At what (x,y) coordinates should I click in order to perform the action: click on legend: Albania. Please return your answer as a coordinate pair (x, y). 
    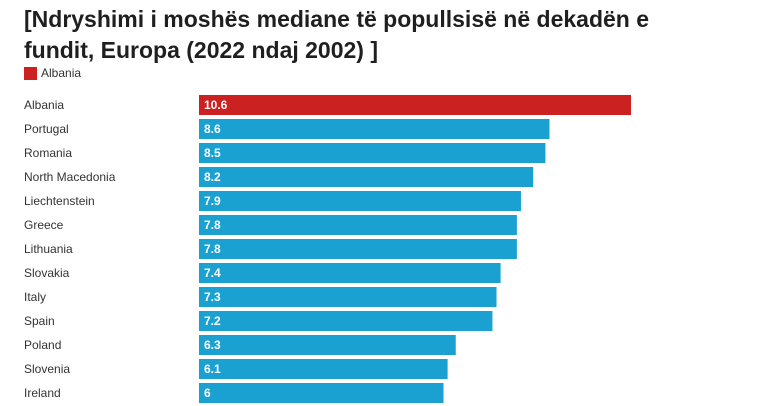
    Looking at the image, I should click on (52, 73).